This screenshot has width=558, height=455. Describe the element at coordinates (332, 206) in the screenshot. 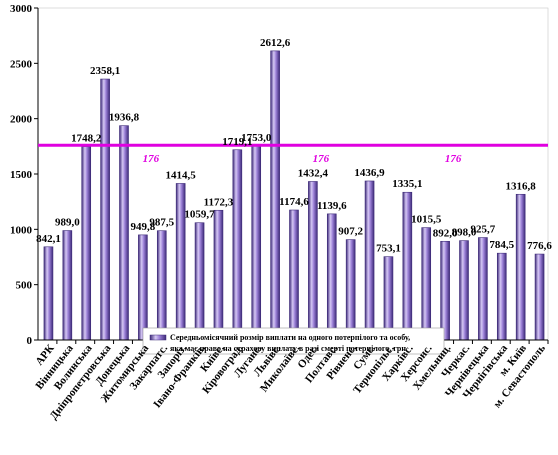

I see `data-label: 1139,6` at that location.